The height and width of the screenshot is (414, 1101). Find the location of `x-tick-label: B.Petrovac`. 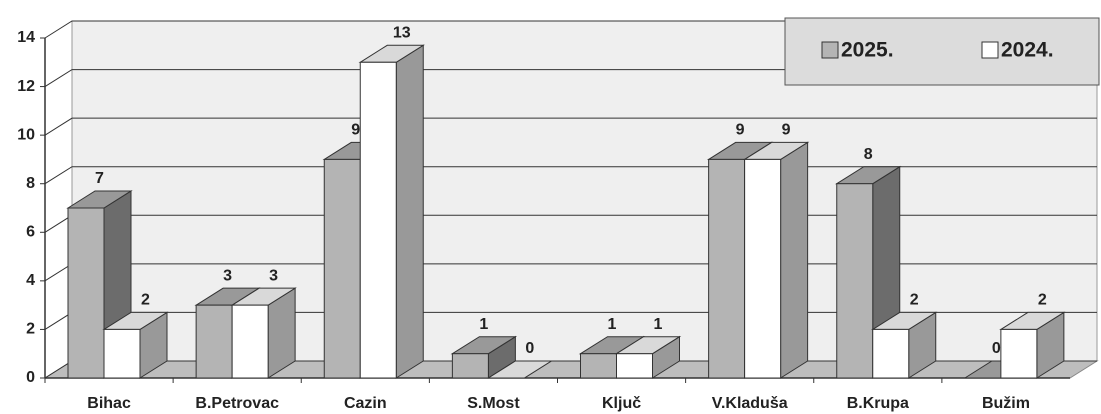

x-tick-label: B.Petrovac is located at coordinates (237, 403).